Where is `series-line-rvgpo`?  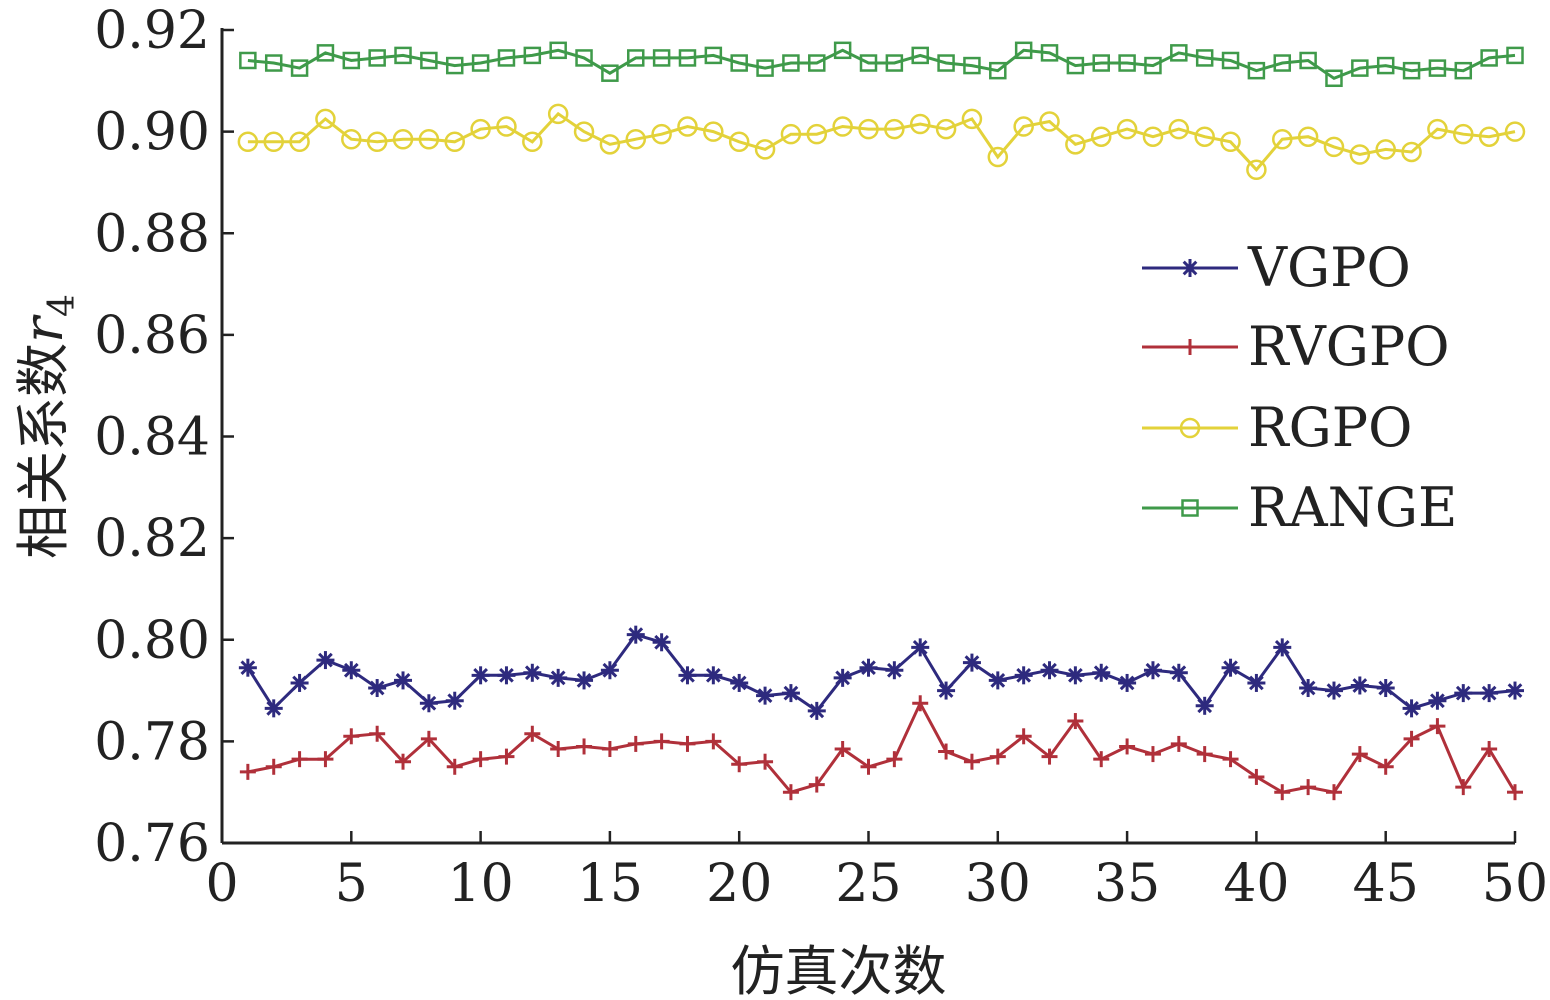 series-line-rvgpo is located at coordinates (882, 746).